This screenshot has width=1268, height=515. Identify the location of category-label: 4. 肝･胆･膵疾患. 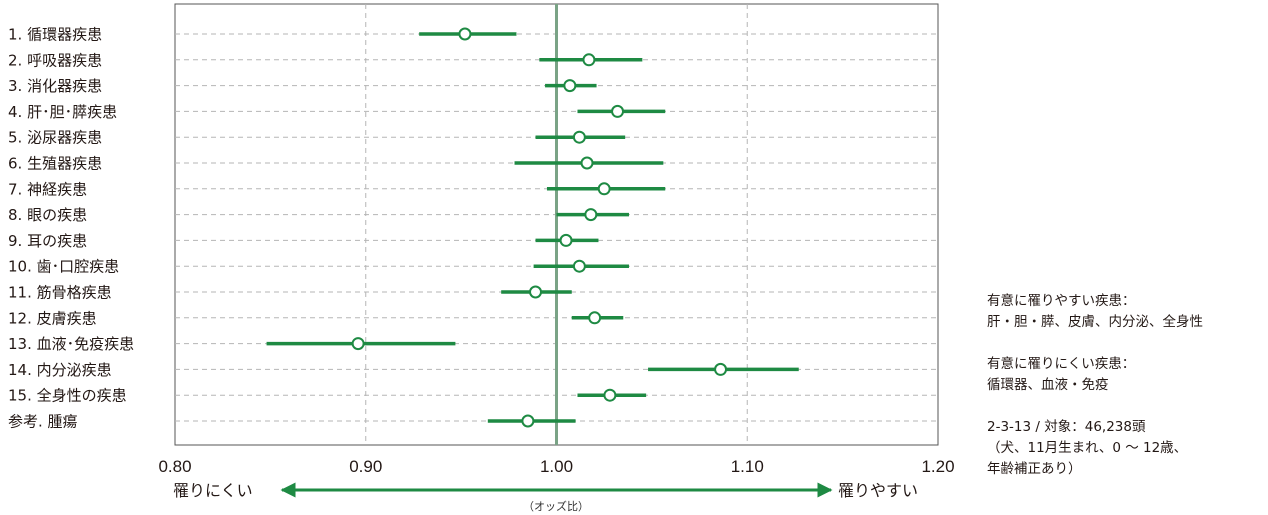
(62, 112).